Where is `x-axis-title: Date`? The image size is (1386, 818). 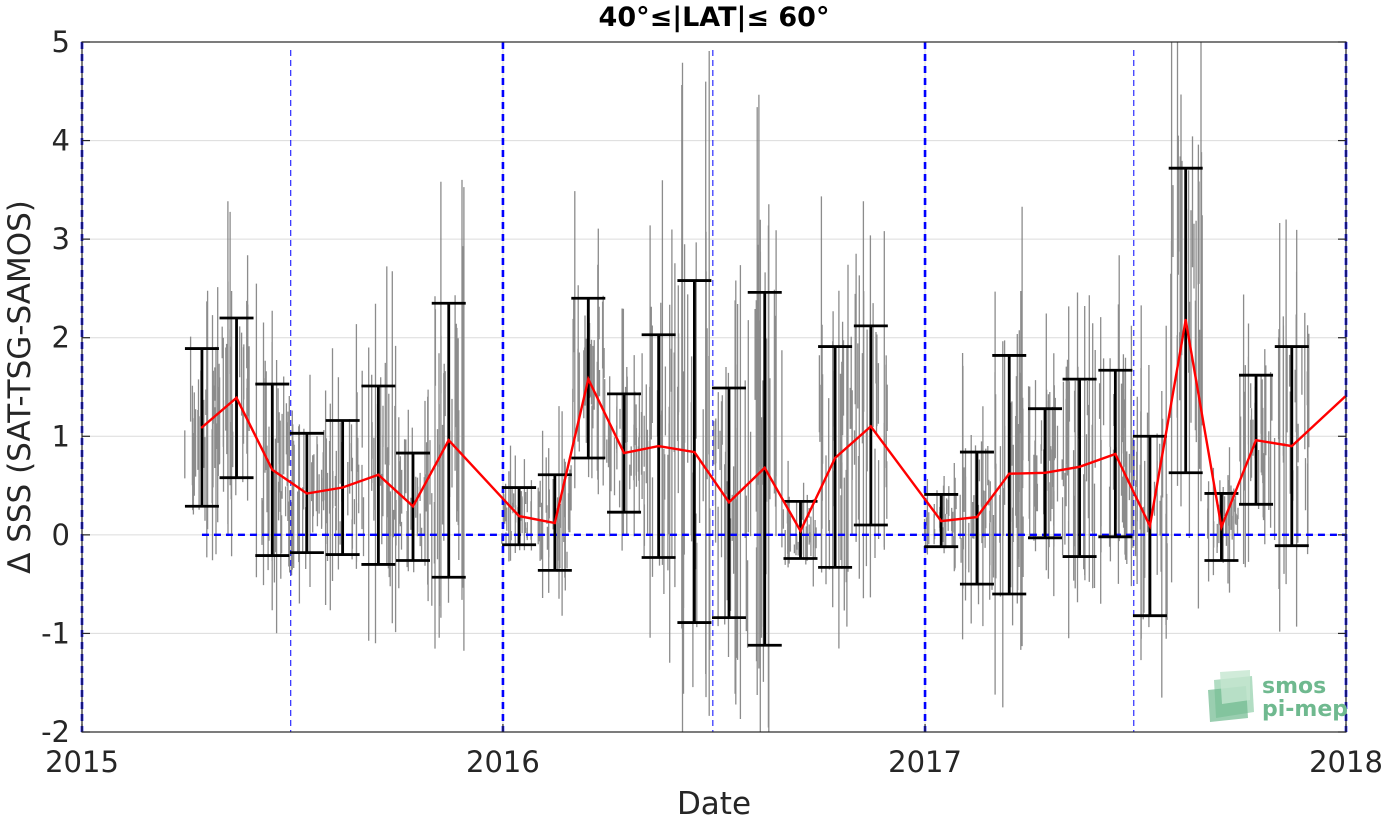 x-axis-title: Date is located at coordinates (714, 802).